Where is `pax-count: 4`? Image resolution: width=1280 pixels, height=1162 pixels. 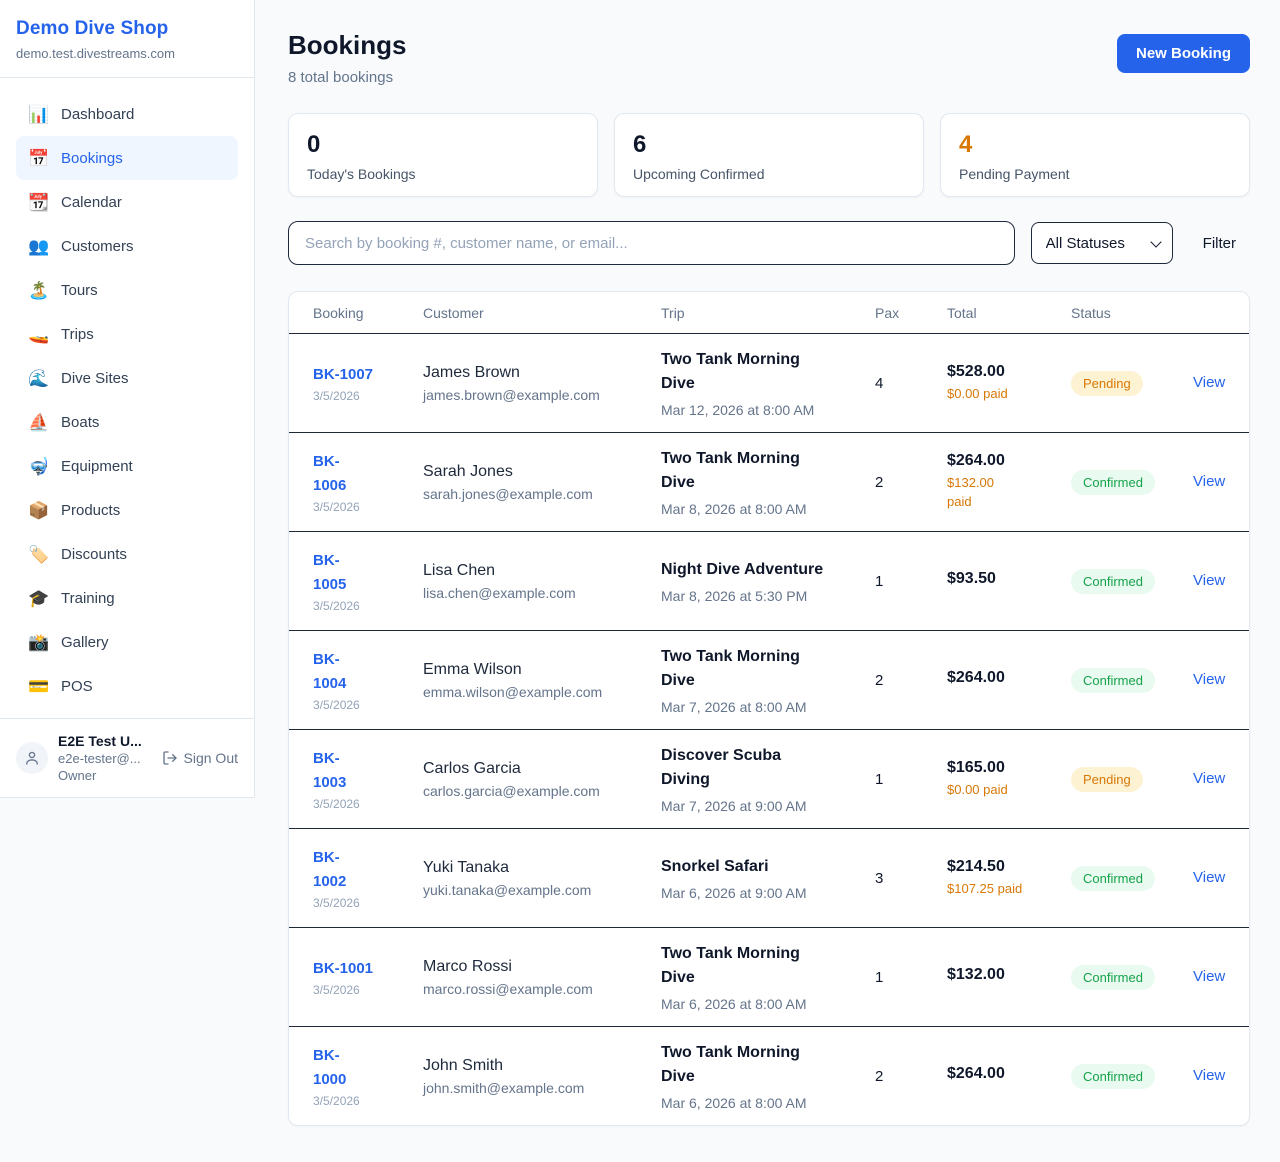 pax-count: 4 is located at coordinates (879, 383).